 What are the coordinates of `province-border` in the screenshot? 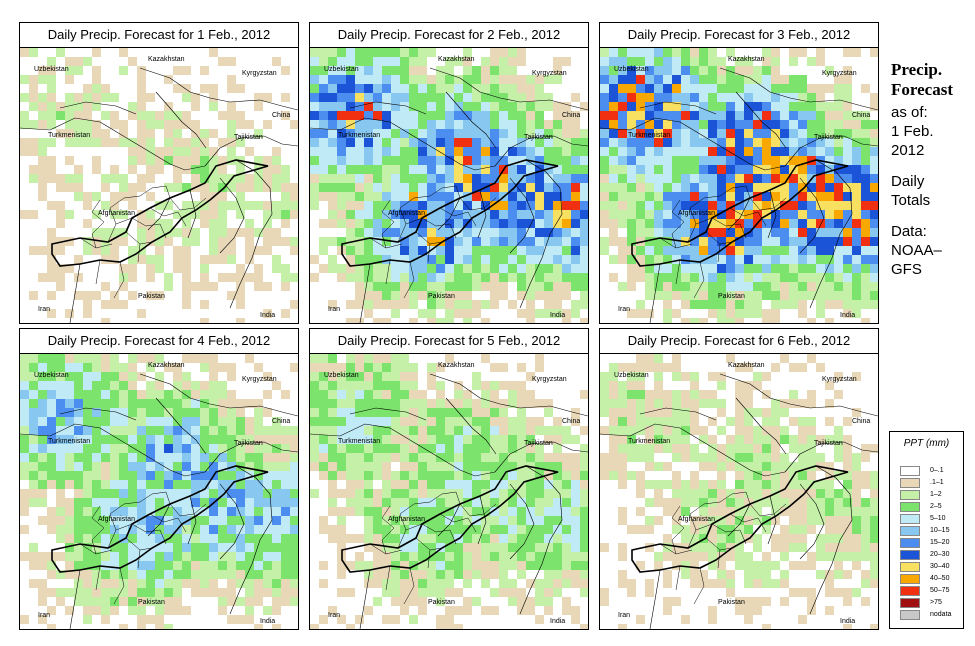 It's located at (98, 235).